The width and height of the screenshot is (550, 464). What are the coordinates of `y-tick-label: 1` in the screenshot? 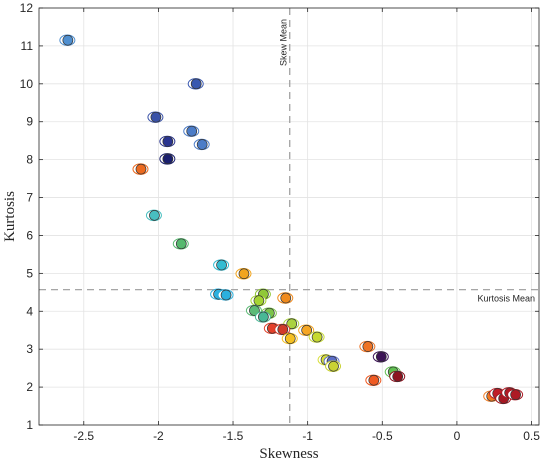 It's located at (29, 425).